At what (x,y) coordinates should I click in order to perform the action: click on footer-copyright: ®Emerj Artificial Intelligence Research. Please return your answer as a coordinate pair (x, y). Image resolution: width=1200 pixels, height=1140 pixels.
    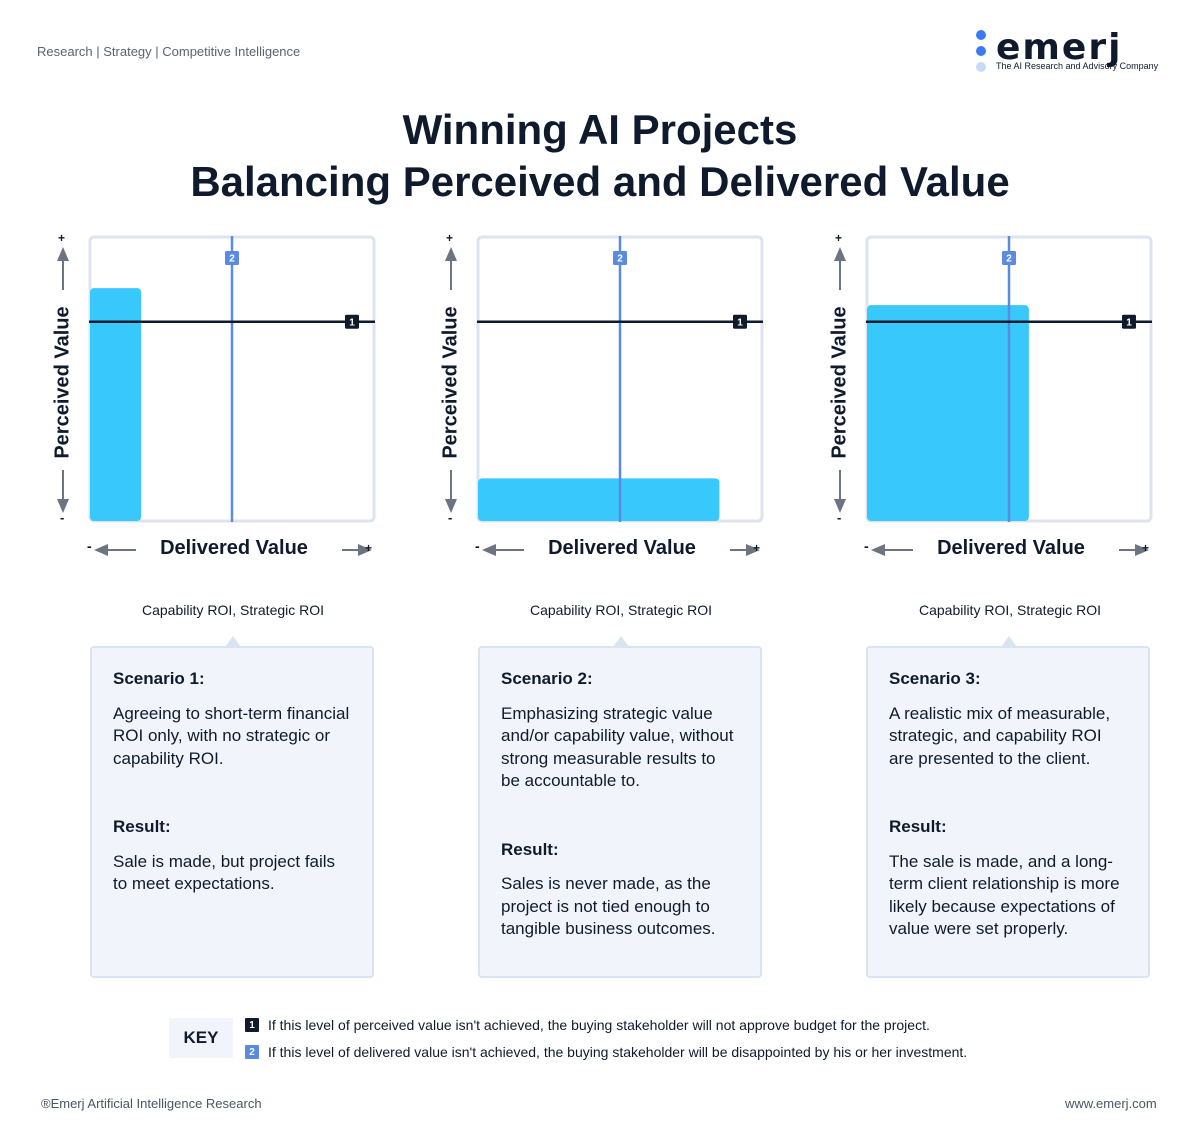
    Looking at the image, I should click on (151, 1103).